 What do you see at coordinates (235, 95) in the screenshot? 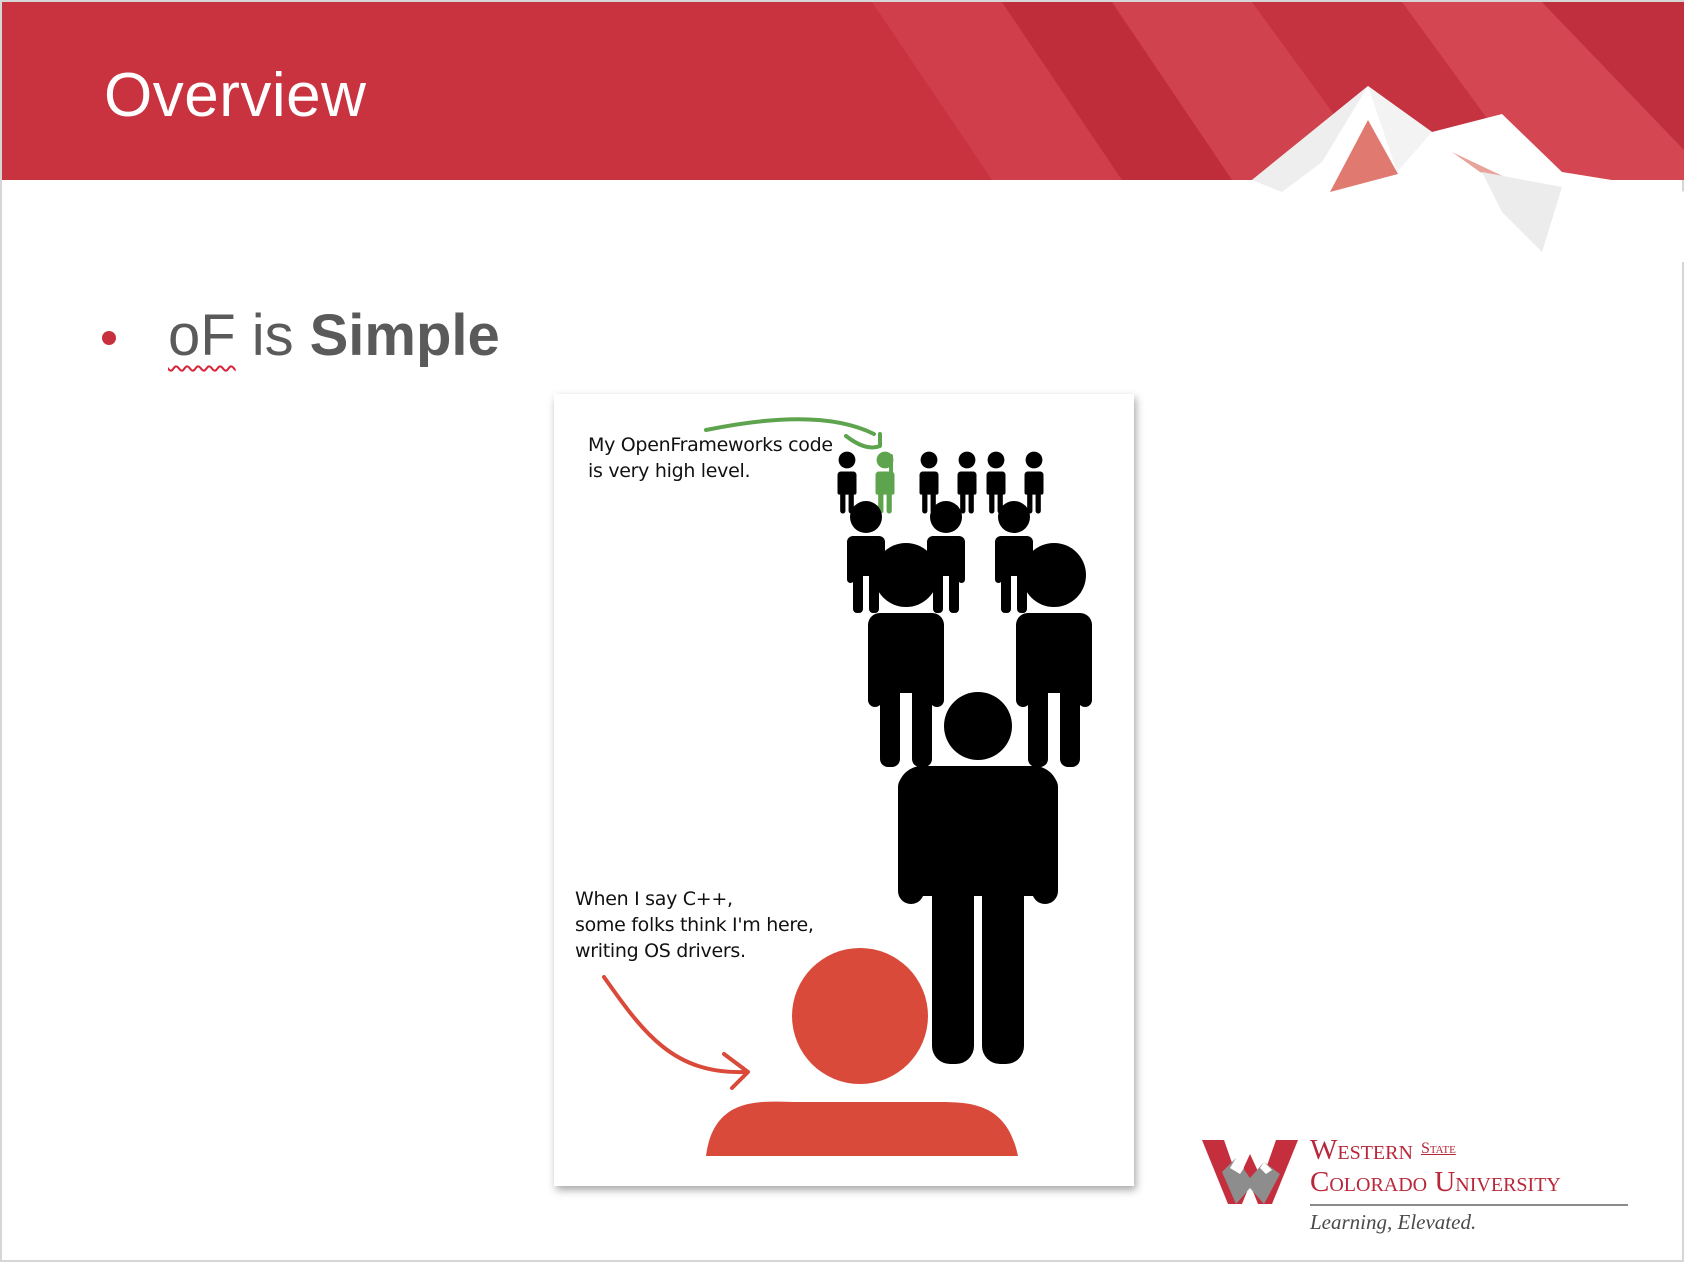
I see `slide-title: Overview` at bounding box center [235, 95].